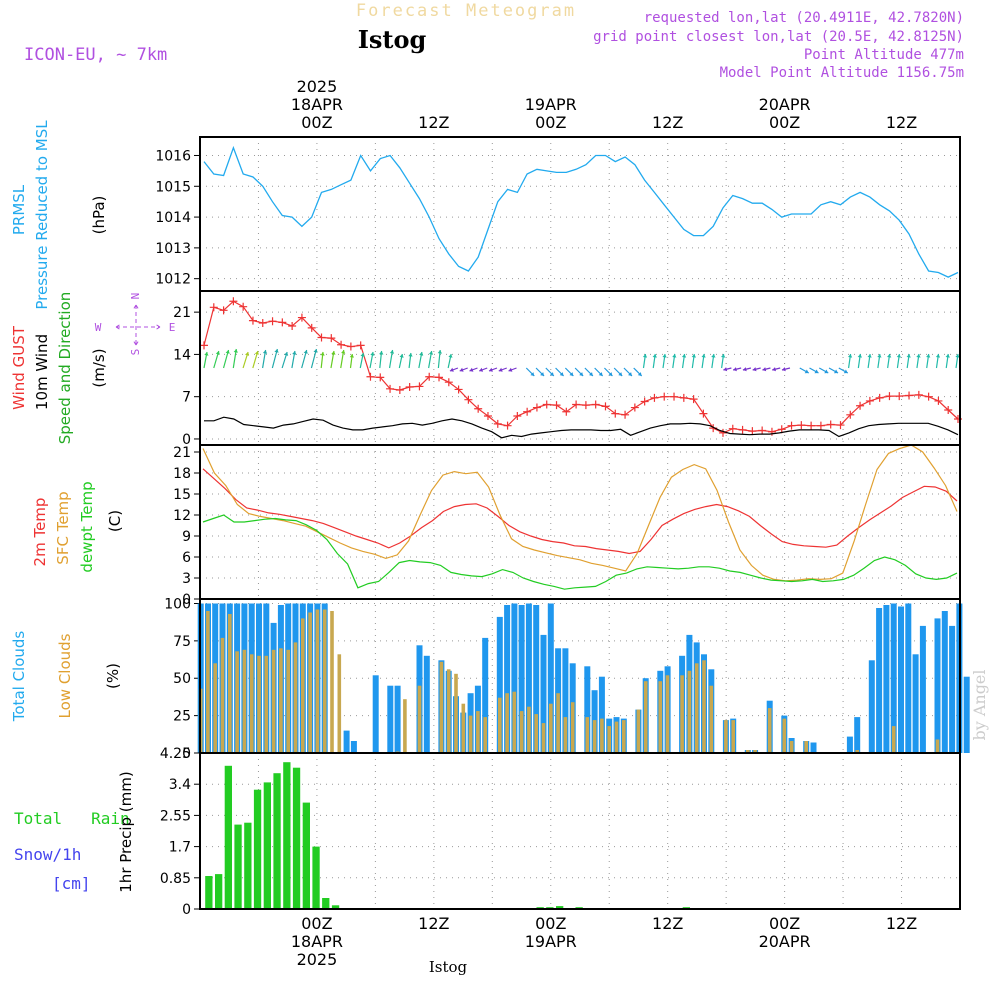 The height and width of the screenshot is (1000, 1000). What do you see at coordinates (138, 325) in the screenshot?
I see `compass-arrows` at bounding box center [138, 325].